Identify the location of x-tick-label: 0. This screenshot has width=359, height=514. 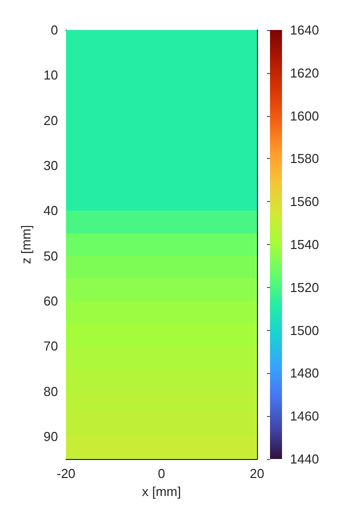
(162, 473).